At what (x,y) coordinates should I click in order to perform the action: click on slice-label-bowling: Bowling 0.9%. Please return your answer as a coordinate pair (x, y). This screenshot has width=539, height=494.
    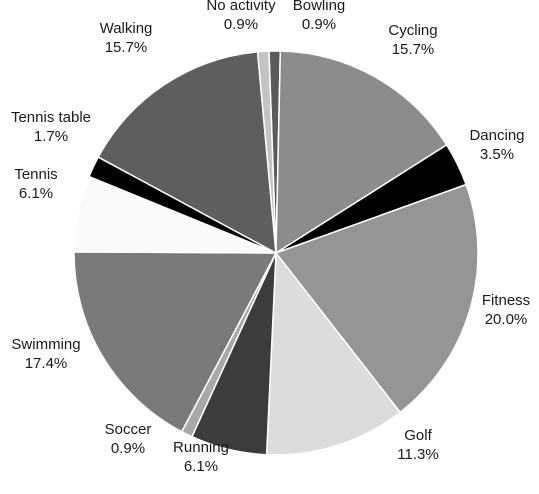
    Looking at the image, I should click on (319, 16).